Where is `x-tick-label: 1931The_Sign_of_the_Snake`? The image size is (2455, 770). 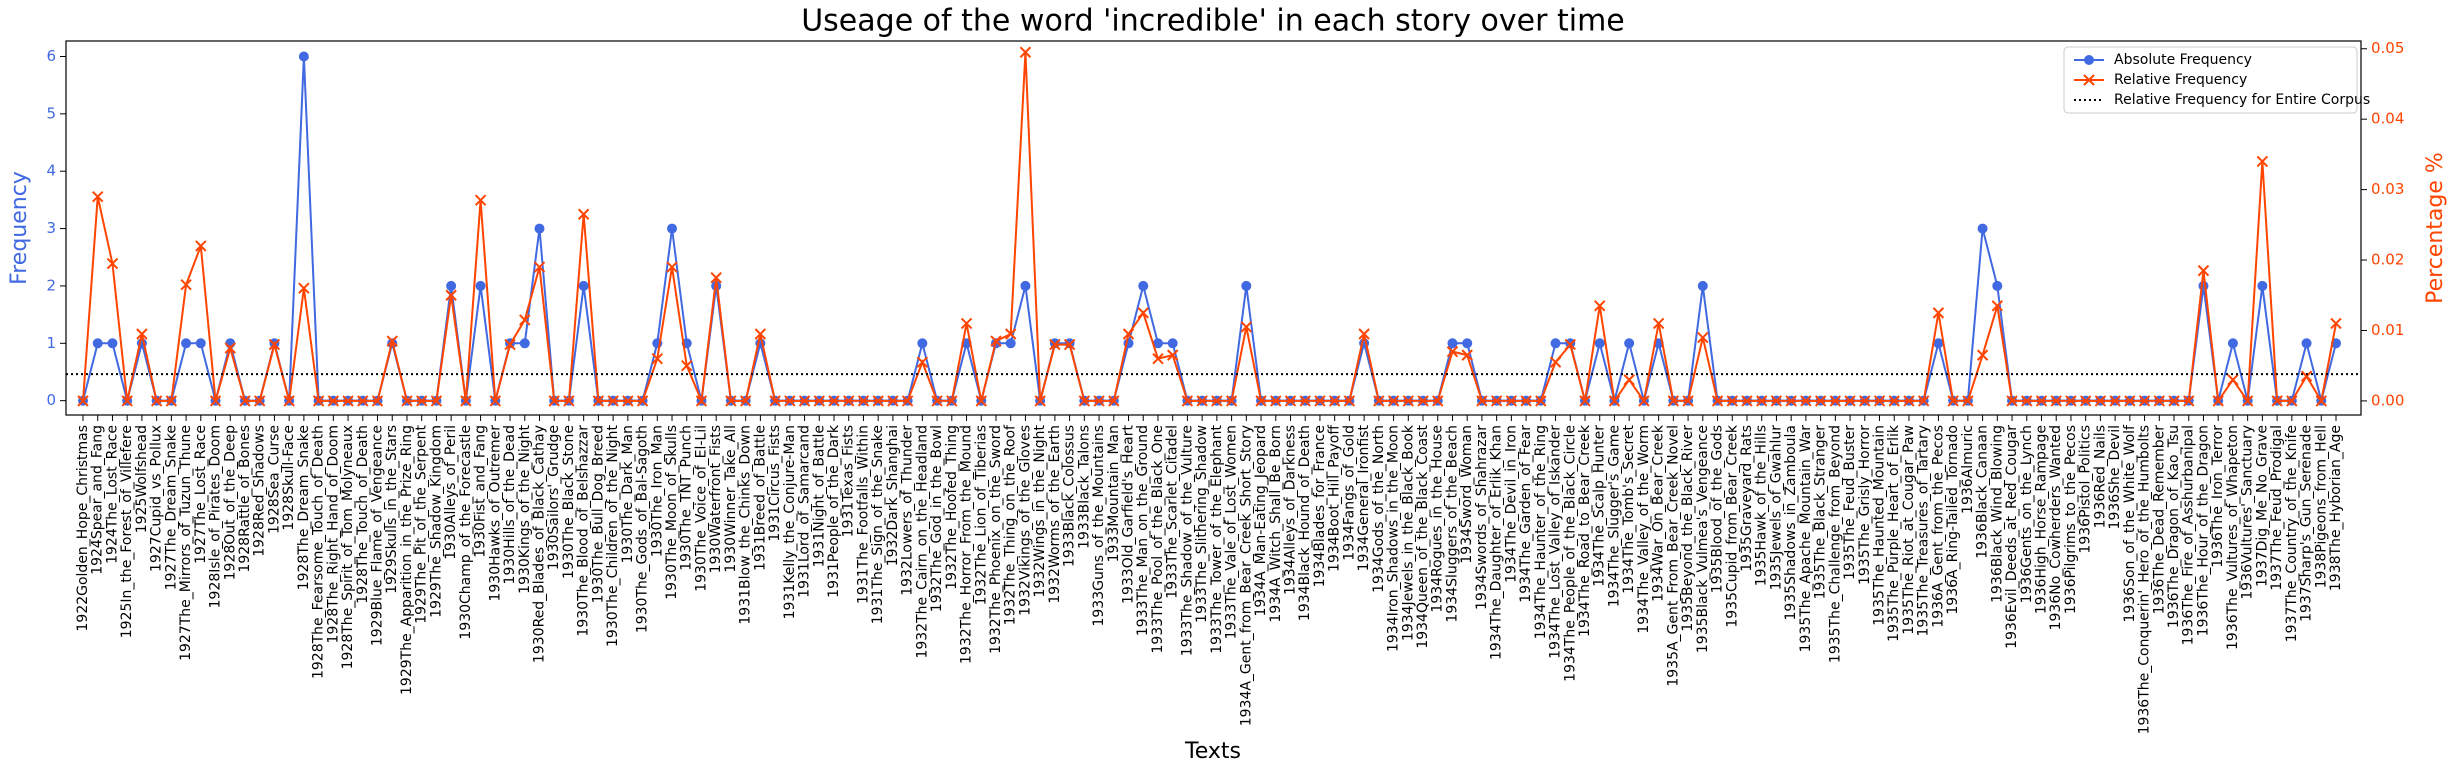 x-tick-label: 1931The_Sign_of_the_Snake is located at coordinates (878, 524).